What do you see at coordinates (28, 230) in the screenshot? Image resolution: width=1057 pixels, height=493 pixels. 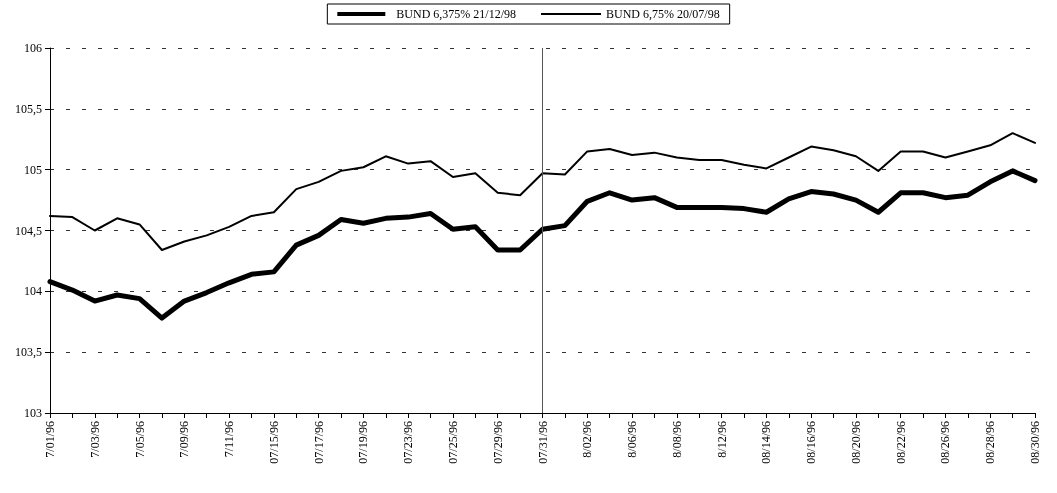 I see `y-tick-label: 104,5` at bounding box center [28, 230].